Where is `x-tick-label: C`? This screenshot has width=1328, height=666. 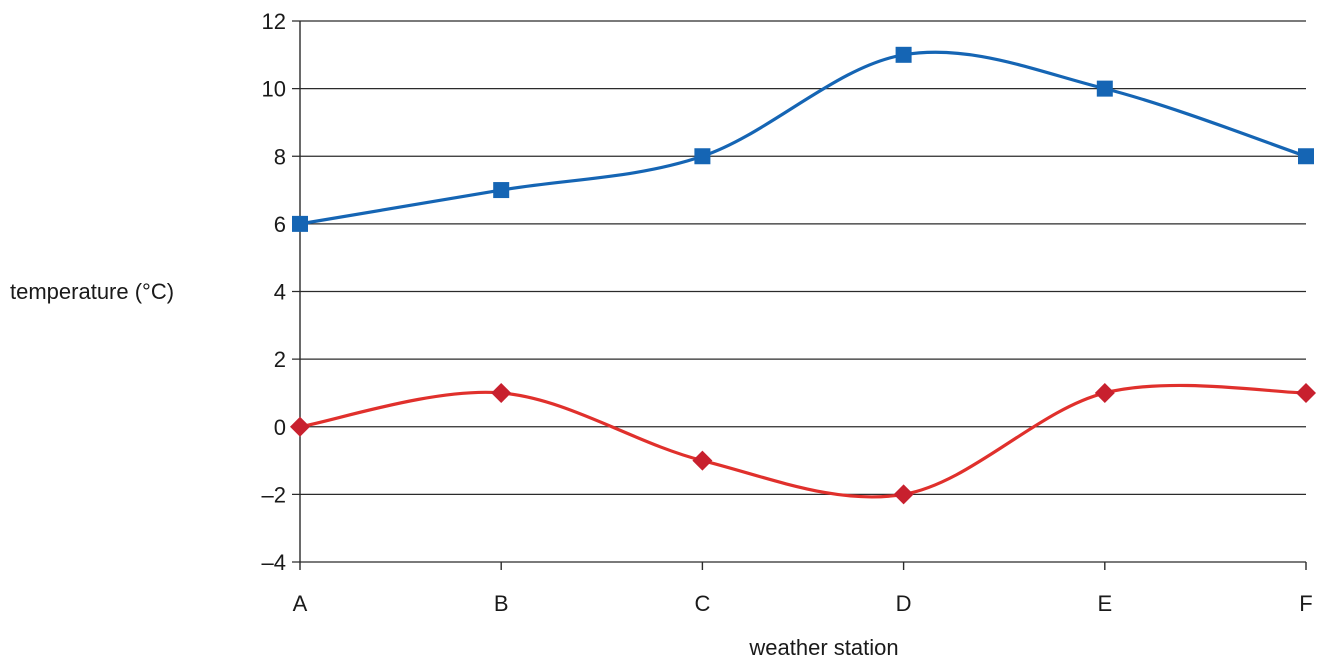 x-tick-label: C is located at coordinates (702, 603).